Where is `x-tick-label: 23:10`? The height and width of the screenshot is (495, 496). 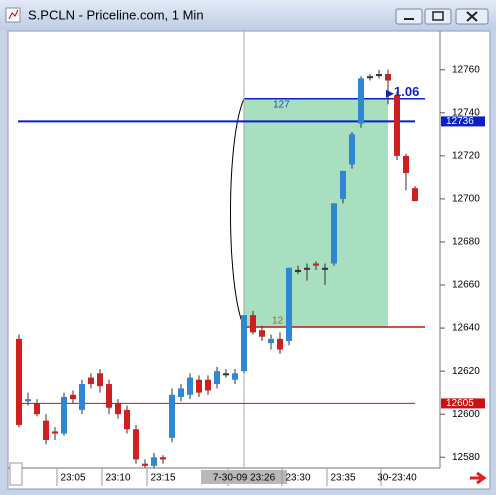 x-tick-label: 23:10 is located at coordinates (117, 478).